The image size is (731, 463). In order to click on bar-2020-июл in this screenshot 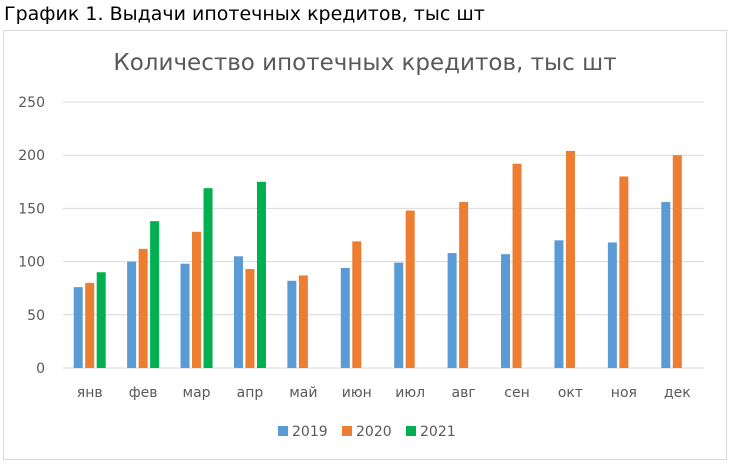, I will do `click(410, 289)`.